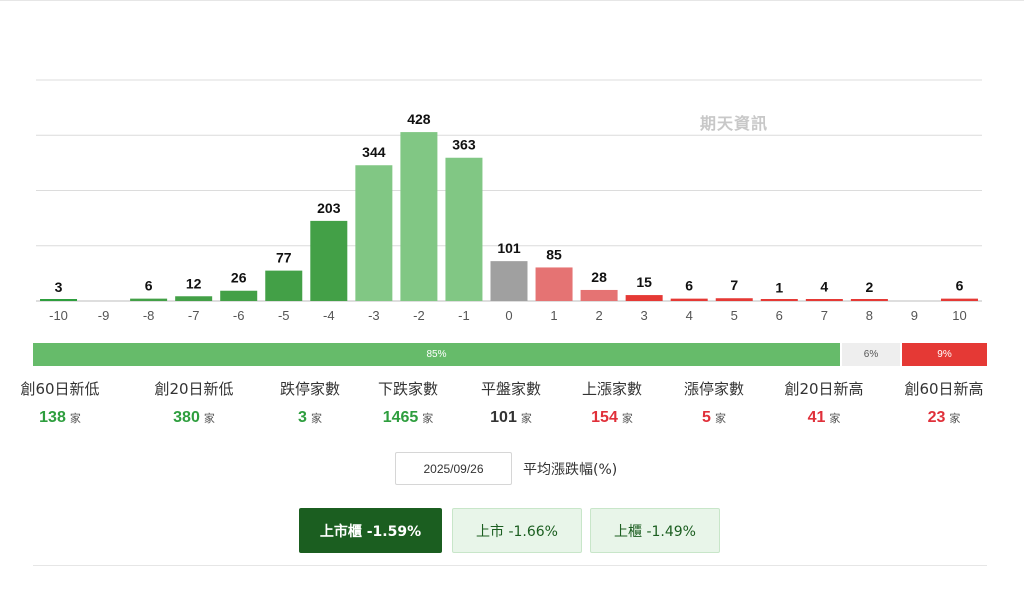  I want to click on stat-label: 創60日新低, so click(60, 389).